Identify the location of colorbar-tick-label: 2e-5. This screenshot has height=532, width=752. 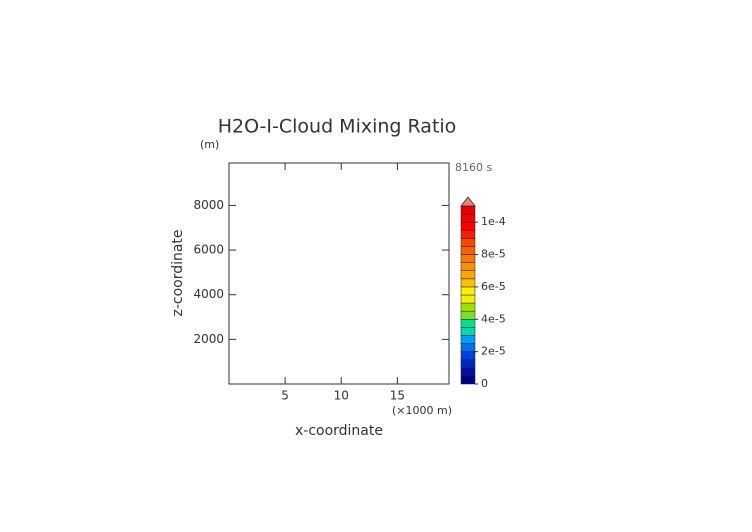
(493, 351).